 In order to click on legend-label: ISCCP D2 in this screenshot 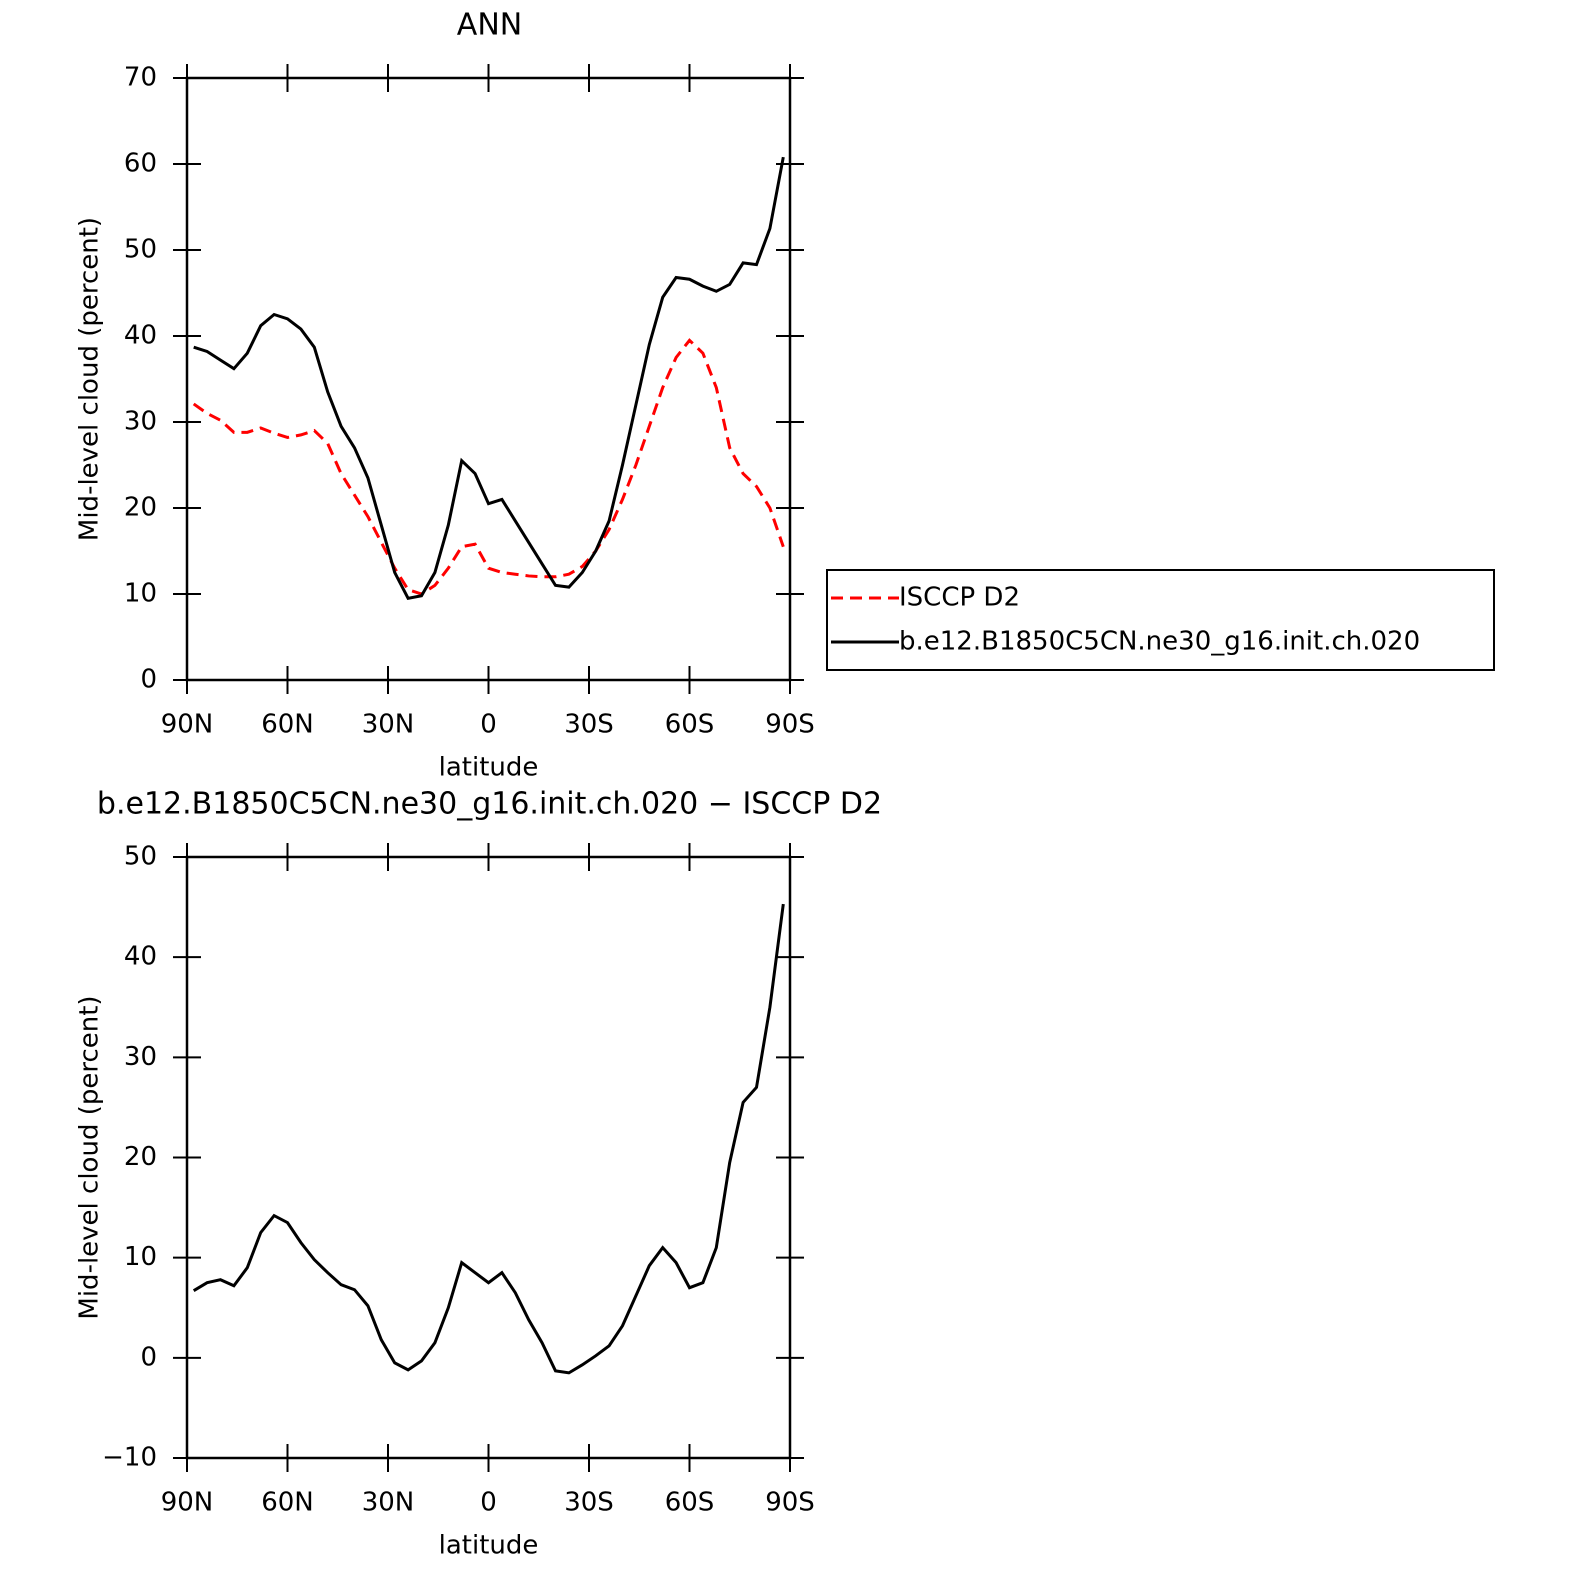, I will do `click(959, 598)`.